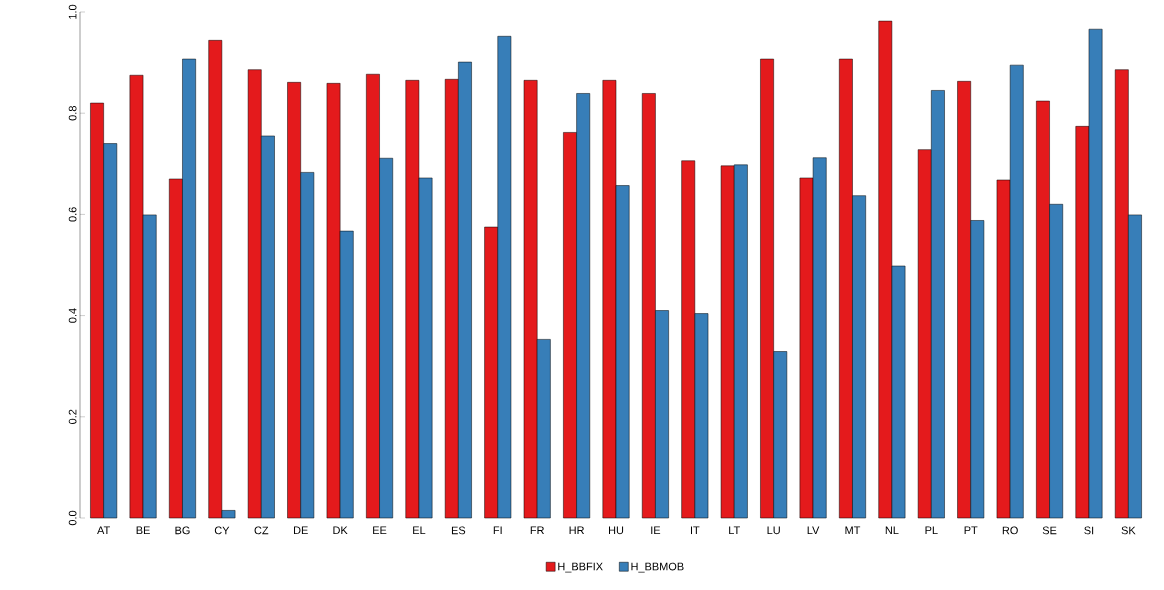 The width and height of the screenshot is (1164, 590). I want to click on x-tick-label: CY, so click(222, 530).